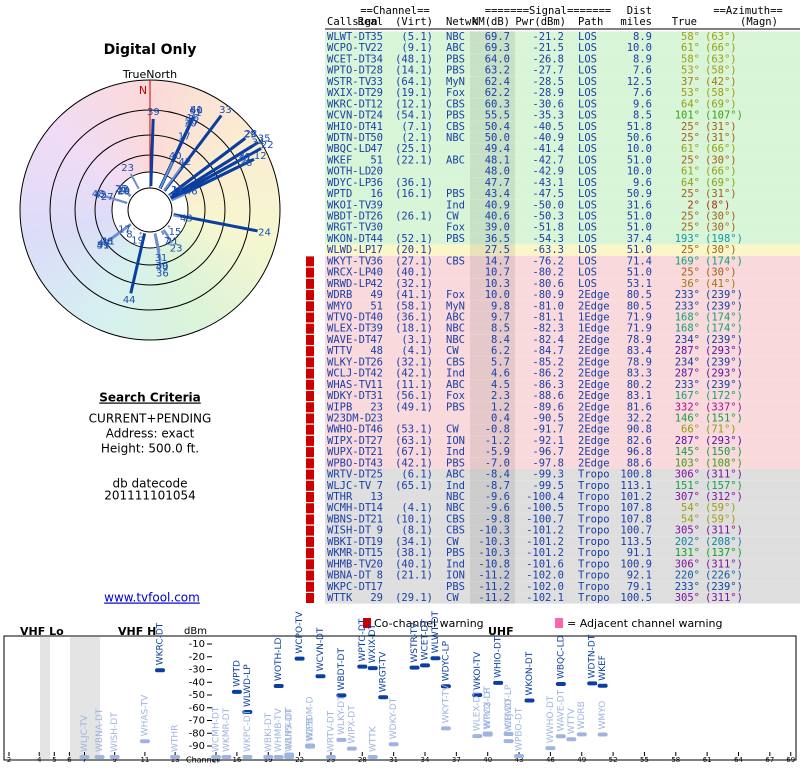 The height and width of the screenshot is (768, 800). I want to click on cell: (58°), so click(721, 71).